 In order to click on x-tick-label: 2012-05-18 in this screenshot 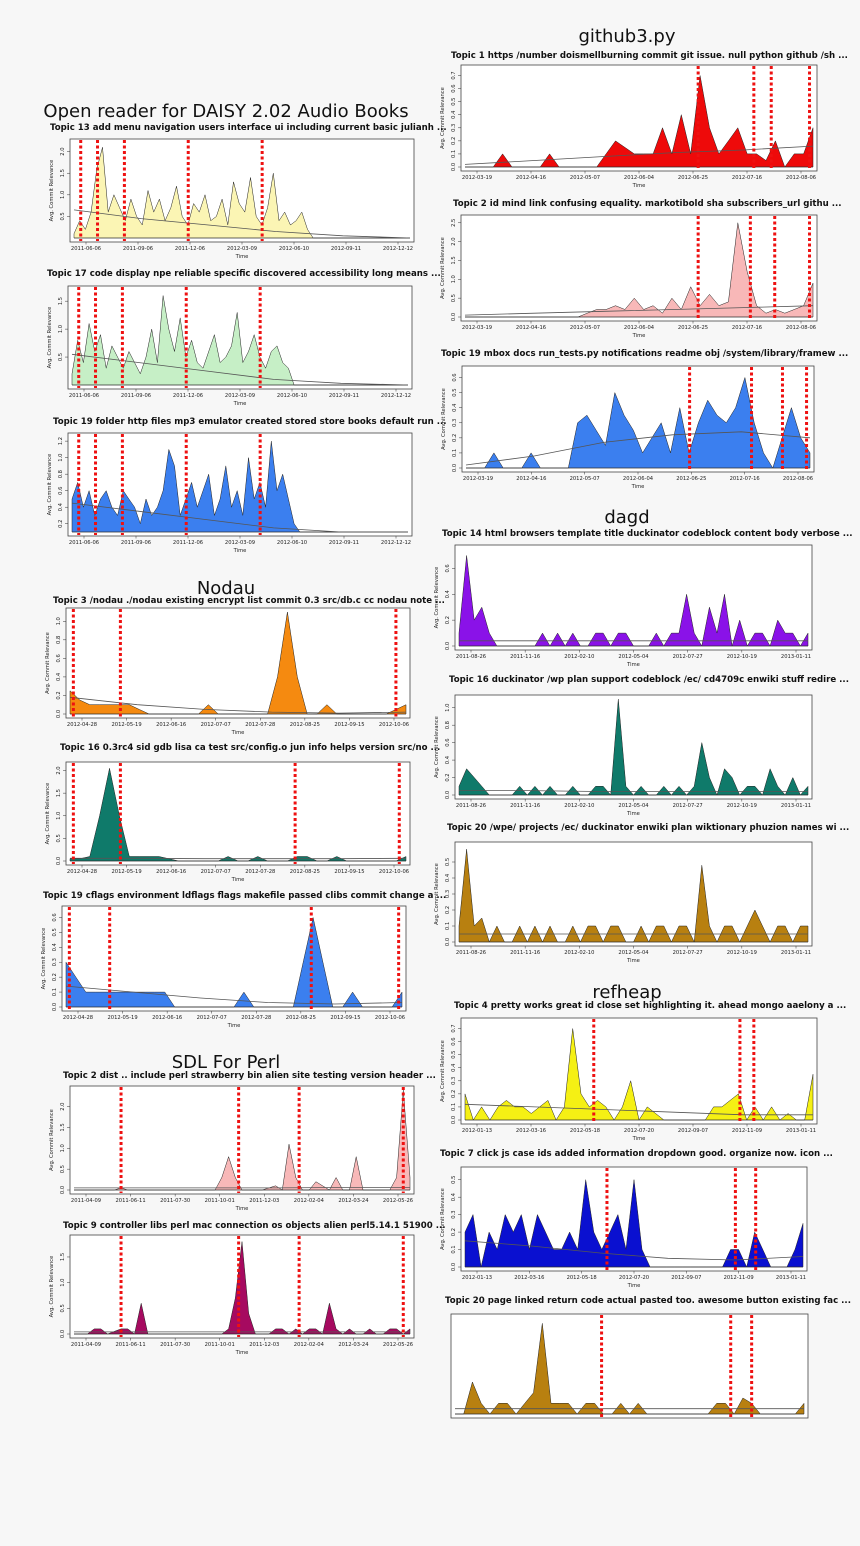, I will do `click(582, 1278)`.